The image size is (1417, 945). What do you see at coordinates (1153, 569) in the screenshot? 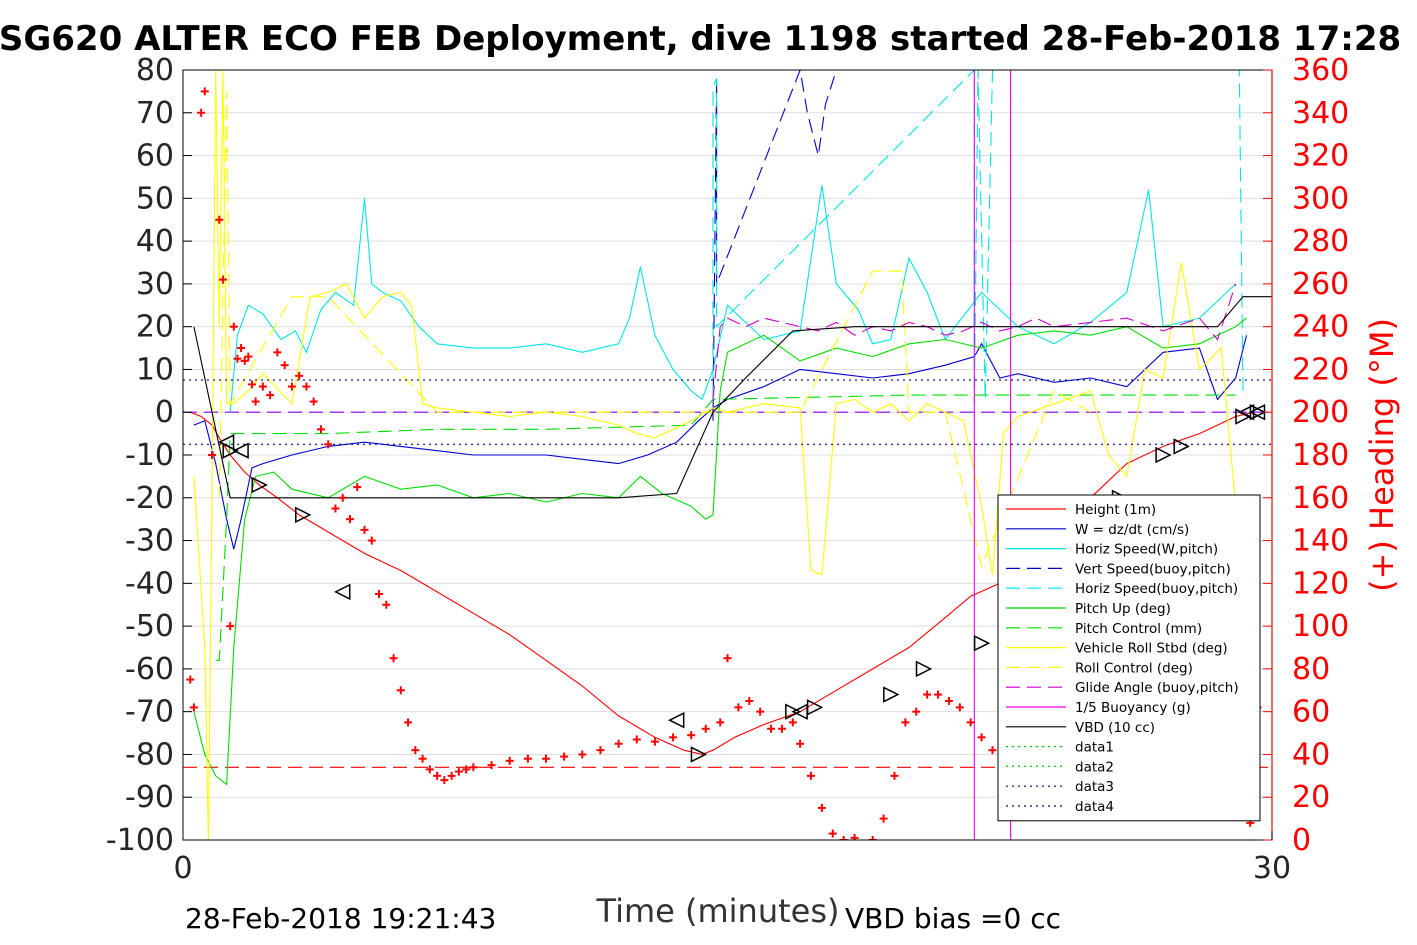
I see `legend-label: Vert Speed(buoy,pitch)` at bounding box center [1153, 569].